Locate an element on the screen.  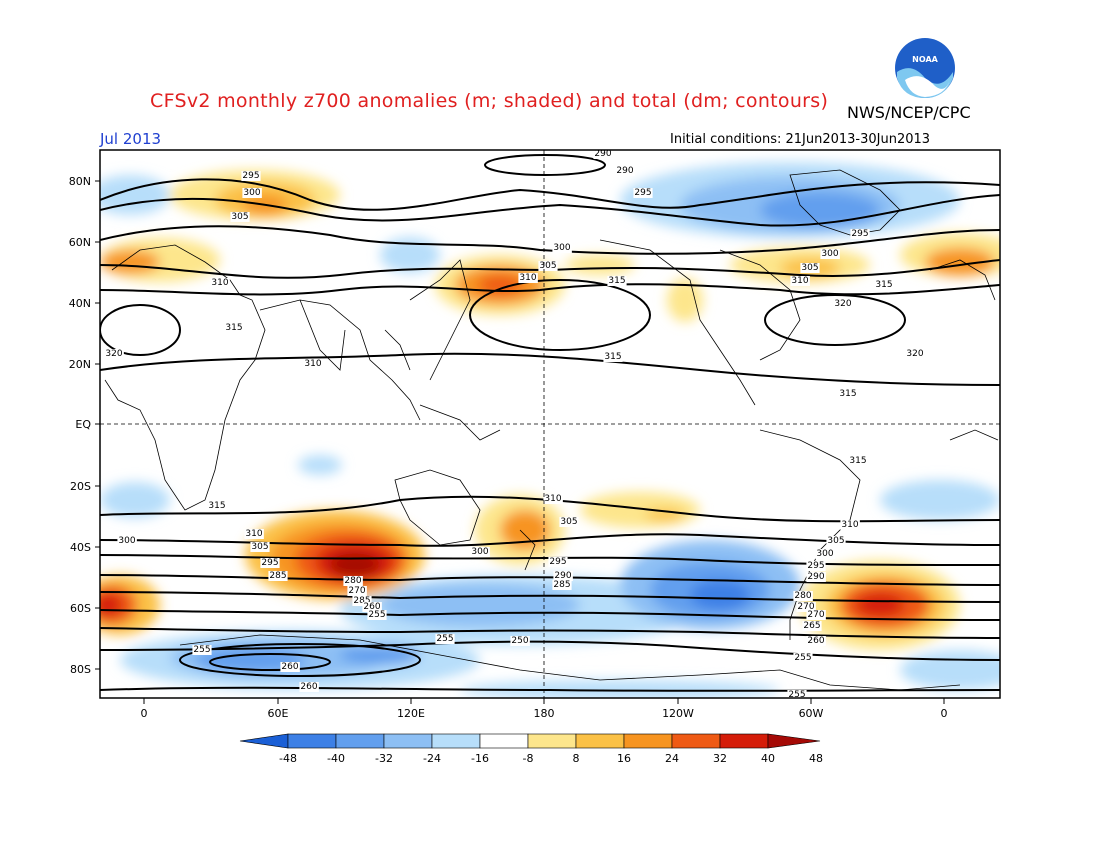
contour-label: 285 is located at coordinates (361, 601).